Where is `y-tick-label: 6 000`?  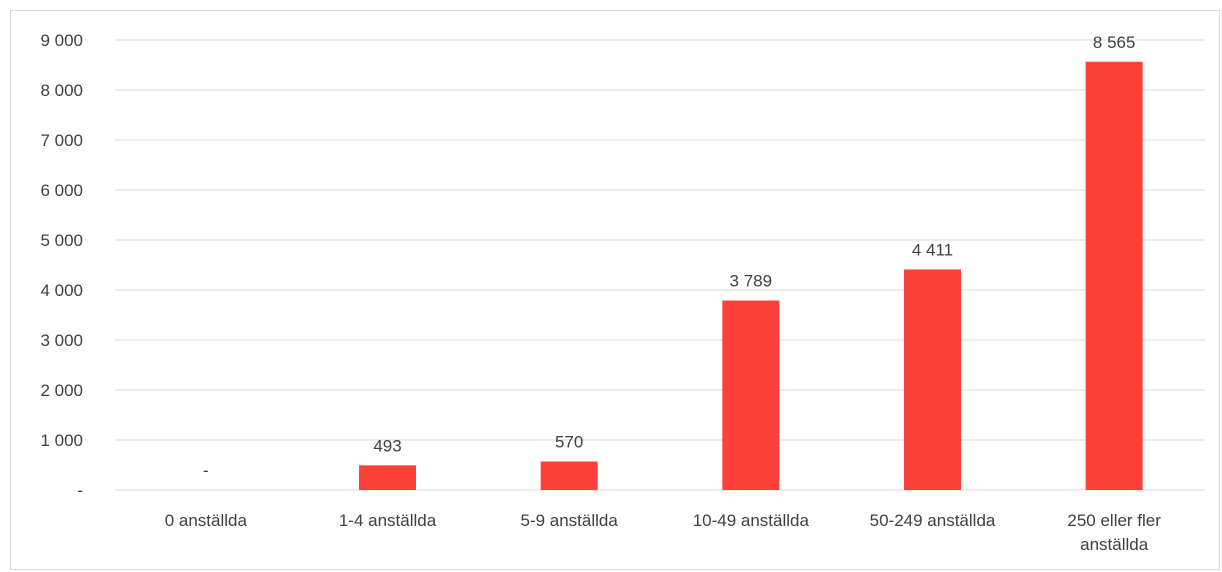 y-tick-label: 6 000 is located at coordinates (61, 190).